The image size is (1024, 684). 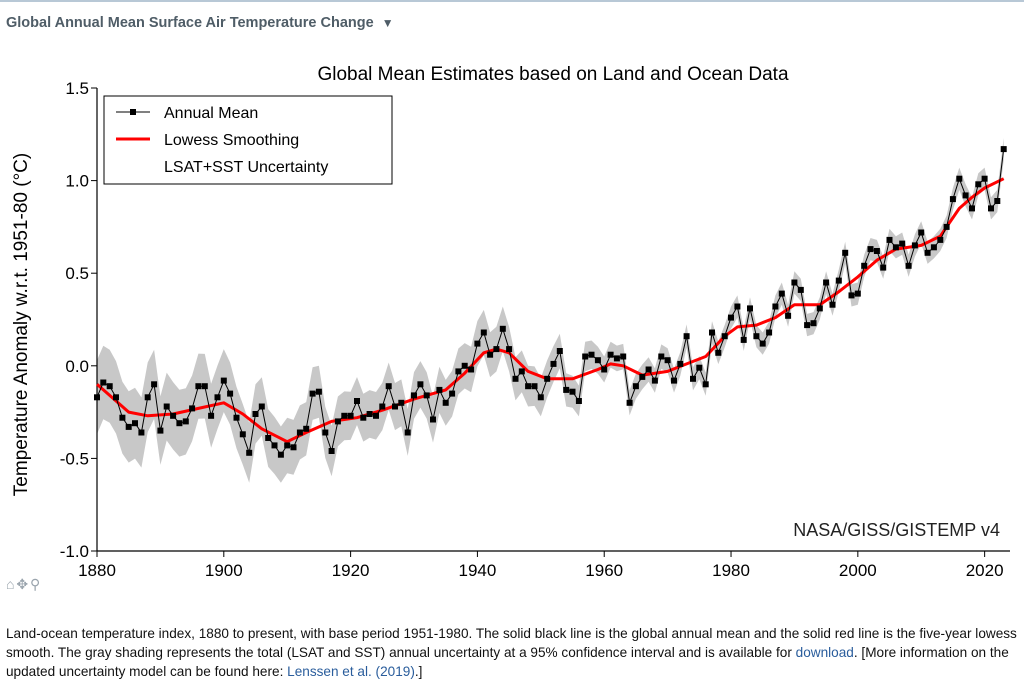 What do you see at coordinates (858, 570) in the screenshot?
I see `x-tick-label: 2000` at bounding box center [858, 570].